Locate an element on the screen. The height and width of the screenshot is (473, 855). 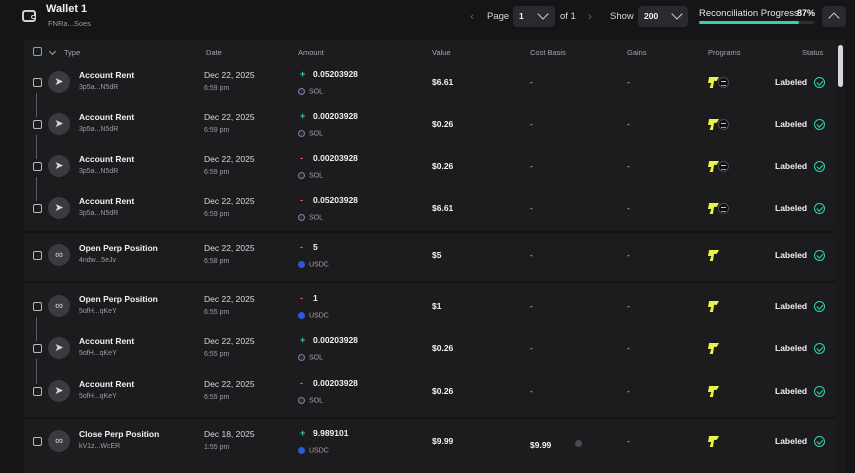
cost-basis: - is located at coordinates (531, 391).